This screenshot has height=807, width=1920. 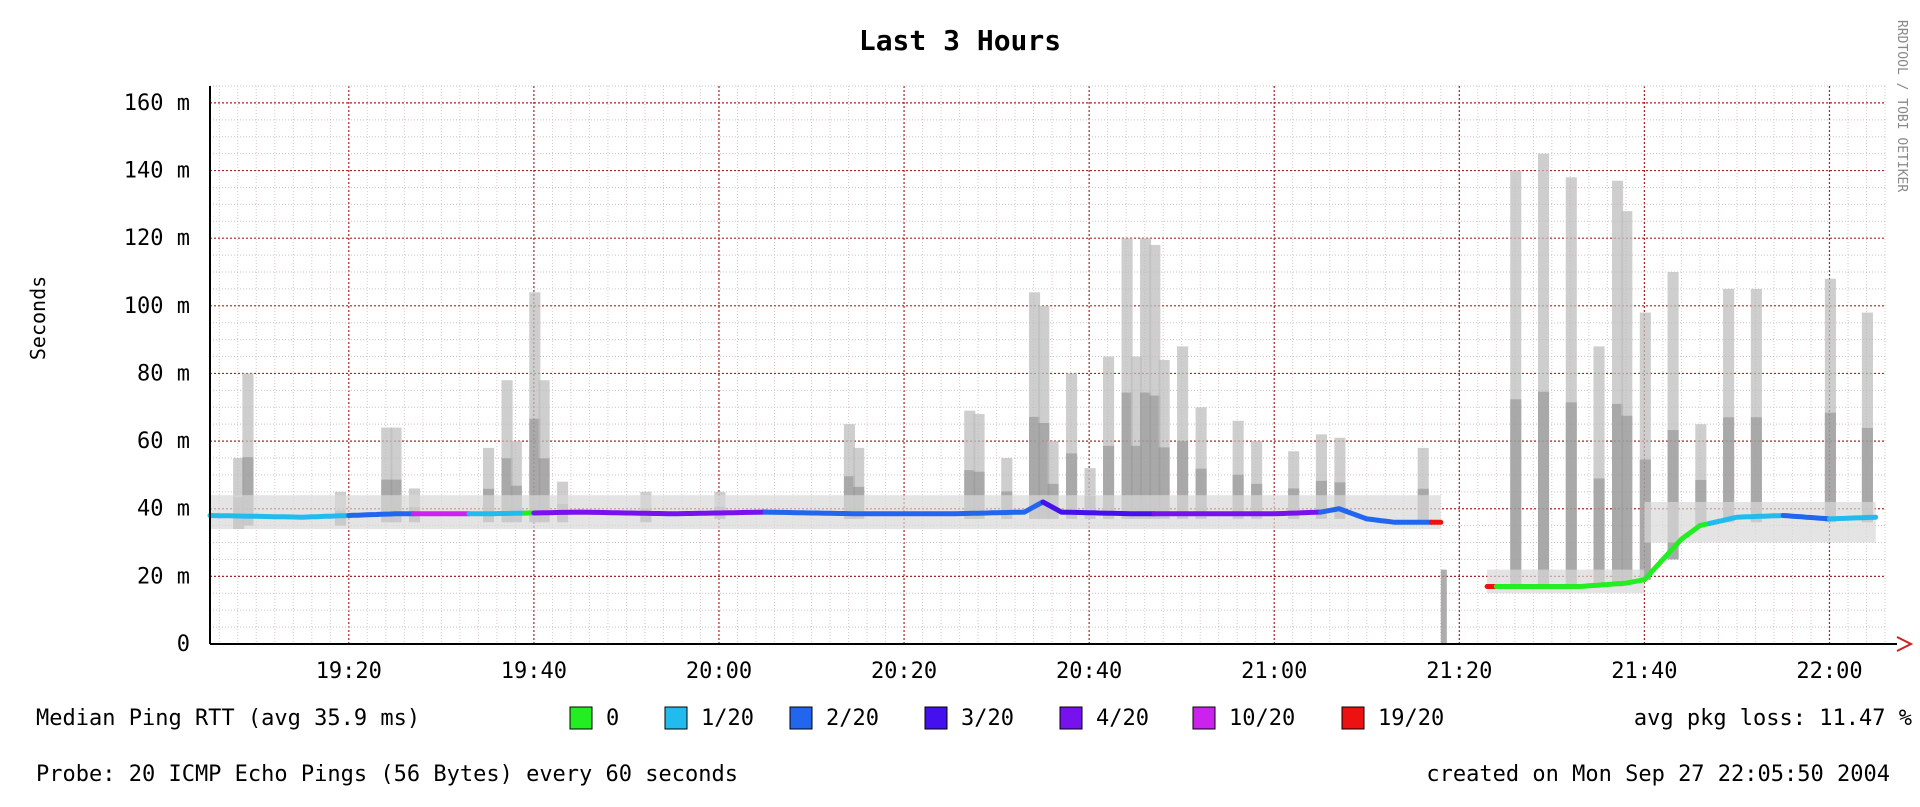 What do you see at coordinates (183, 644) in the screenshot?
I see `y-tick-label: 0` at bounding box center [183, 644].